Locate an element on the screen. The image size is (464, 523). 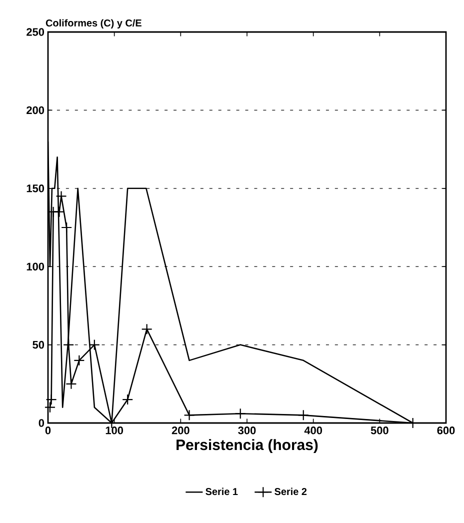
y-tick-label: 250 is located at coordinates (35, 32).